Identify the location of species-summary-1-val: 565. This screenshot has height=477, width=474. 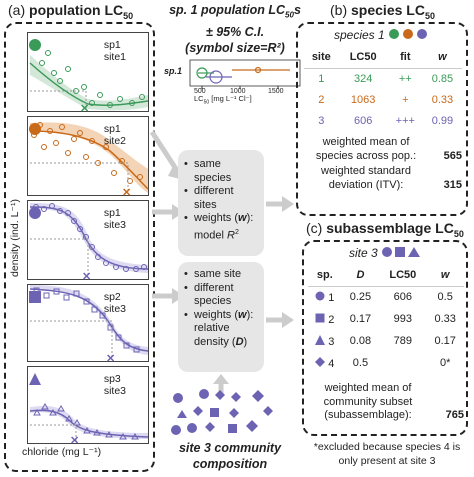
(452, 155).